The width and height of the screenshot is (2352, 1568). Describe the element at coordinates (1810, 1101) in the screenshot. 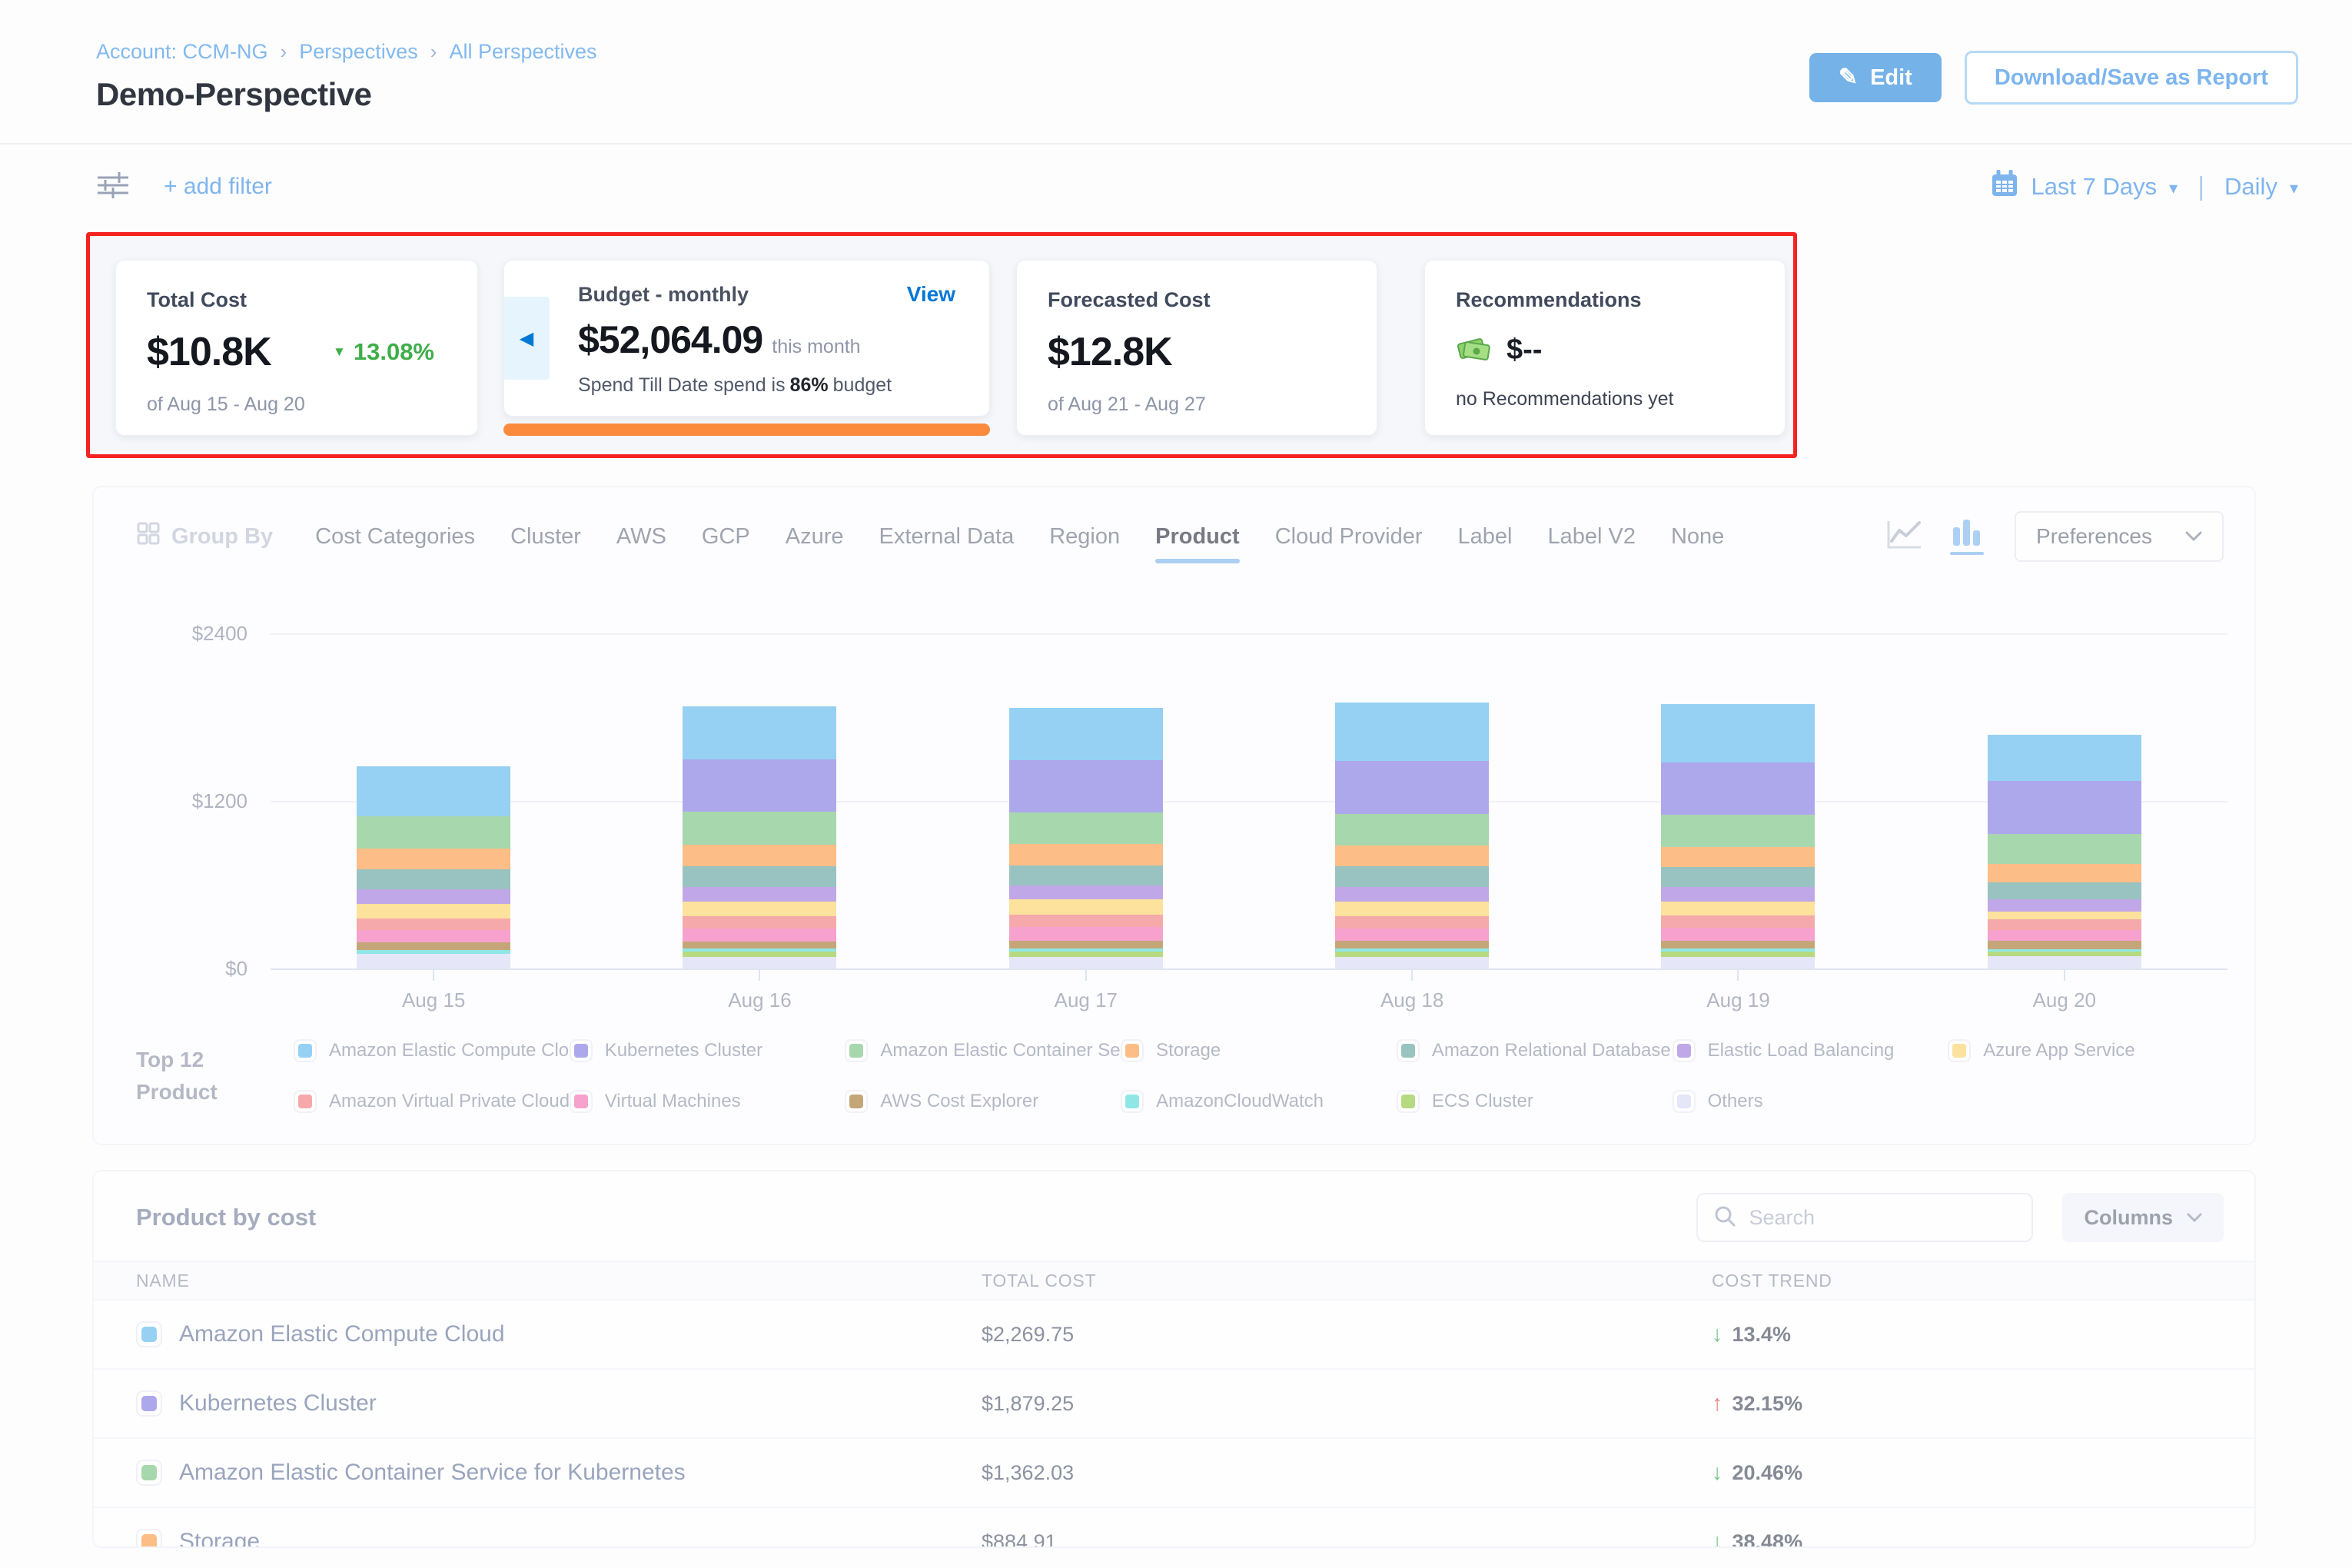

I see `legend-item: Others` at that location.